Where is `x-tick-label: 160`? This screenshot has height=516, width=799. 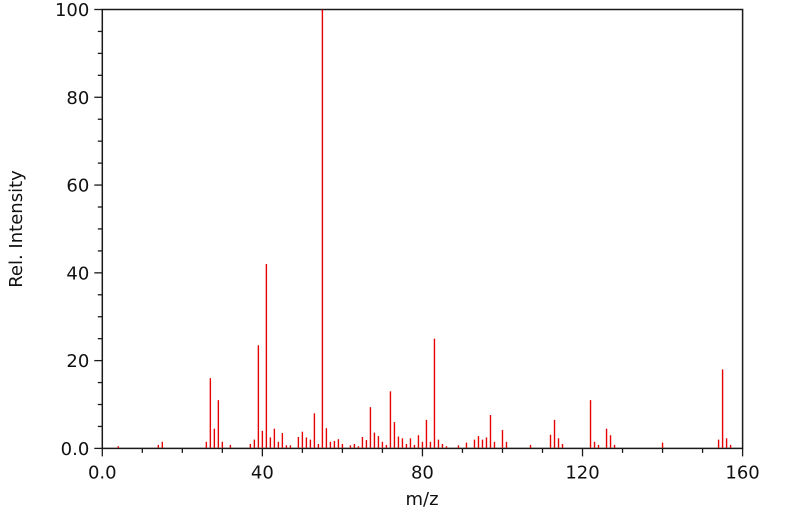 x-tick-label: 160 is located at coordinates (742, 472).